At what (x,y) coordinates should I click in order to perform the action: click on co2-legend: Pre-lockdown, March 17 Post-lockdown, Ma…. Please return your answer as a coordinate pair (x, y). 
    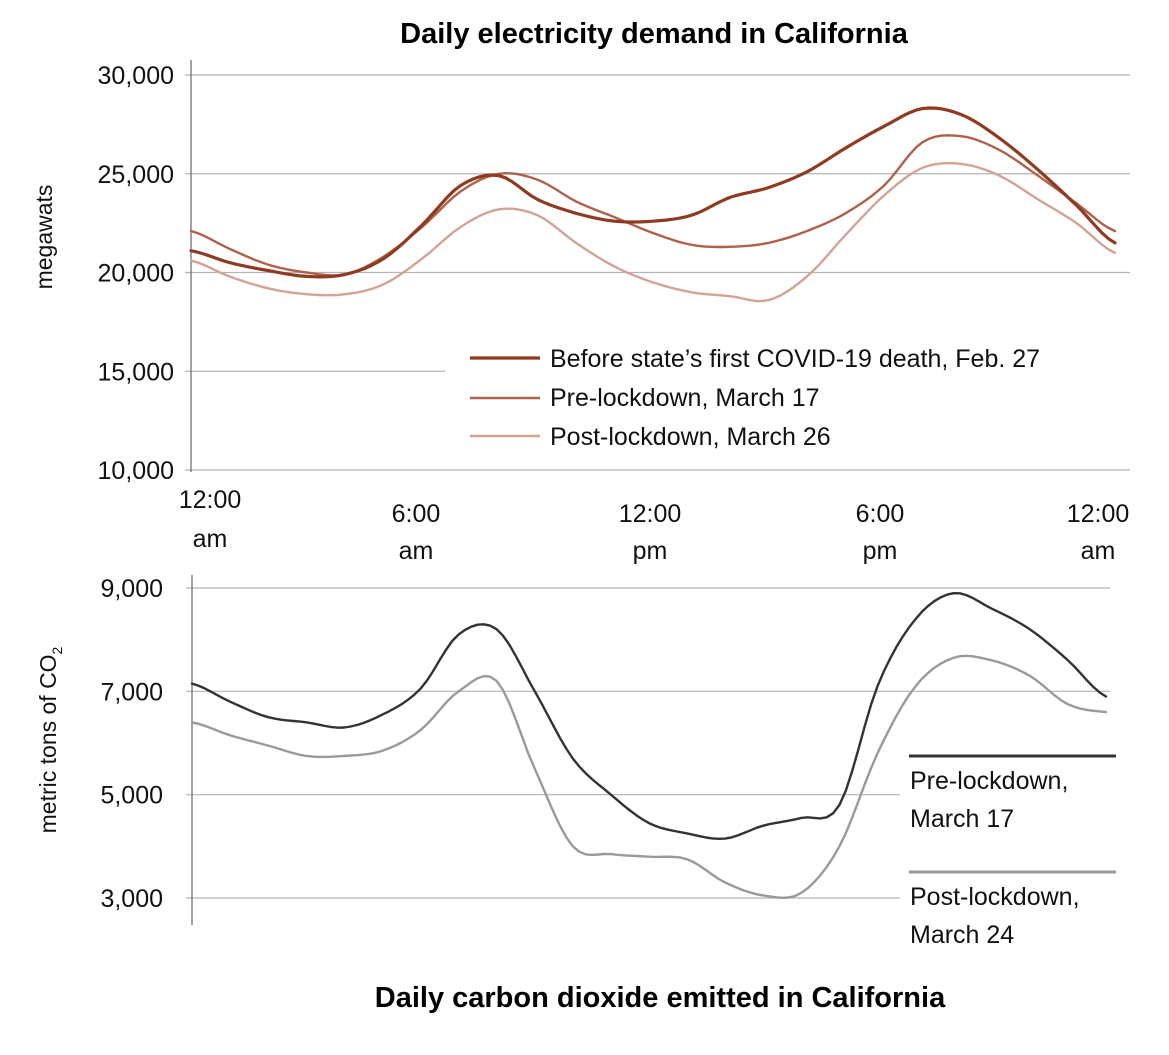
    Looking at the image, I should click on (1012, 851).